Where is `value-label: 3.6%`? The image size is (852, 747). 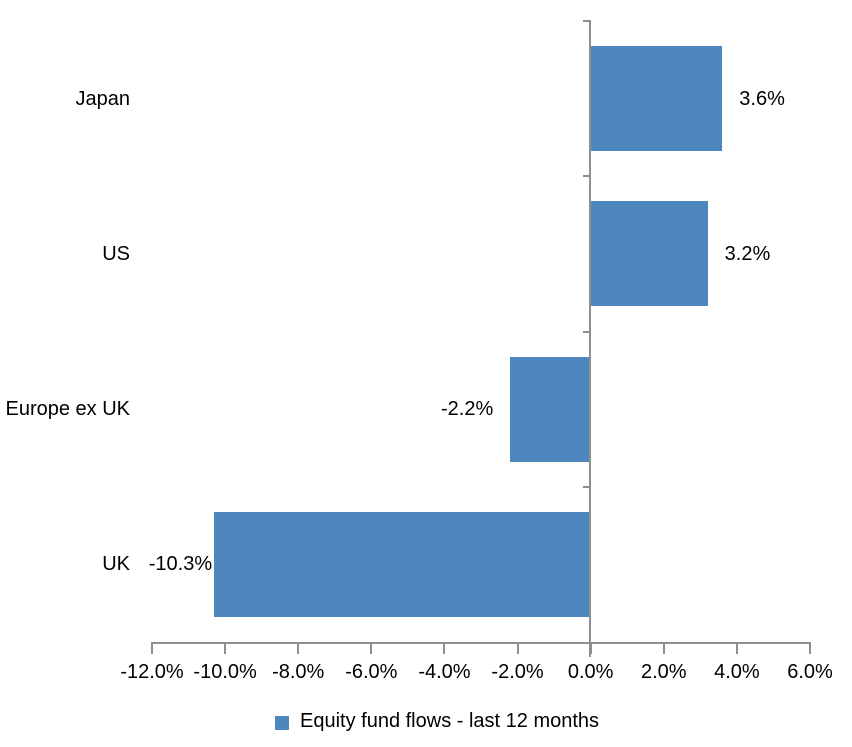
value-label: 3.6% is located at coordinates (762, 98).